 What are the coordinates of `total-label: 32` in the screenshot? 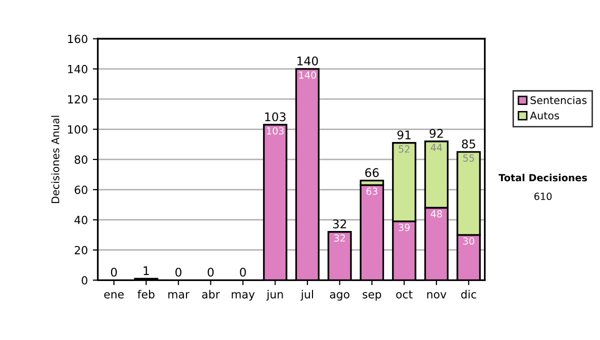 It's located at (339, 223).